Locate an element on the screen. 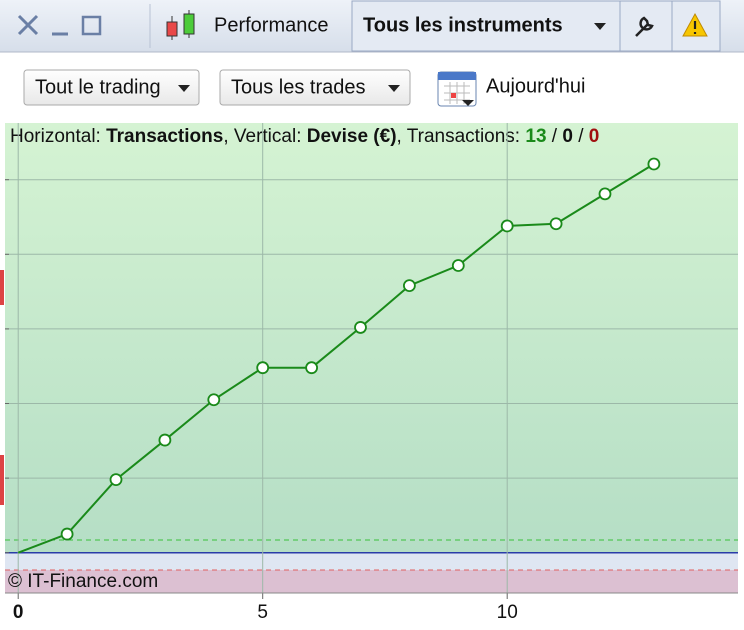  x-tick-label: 10 is located at coordinates (507, 612).